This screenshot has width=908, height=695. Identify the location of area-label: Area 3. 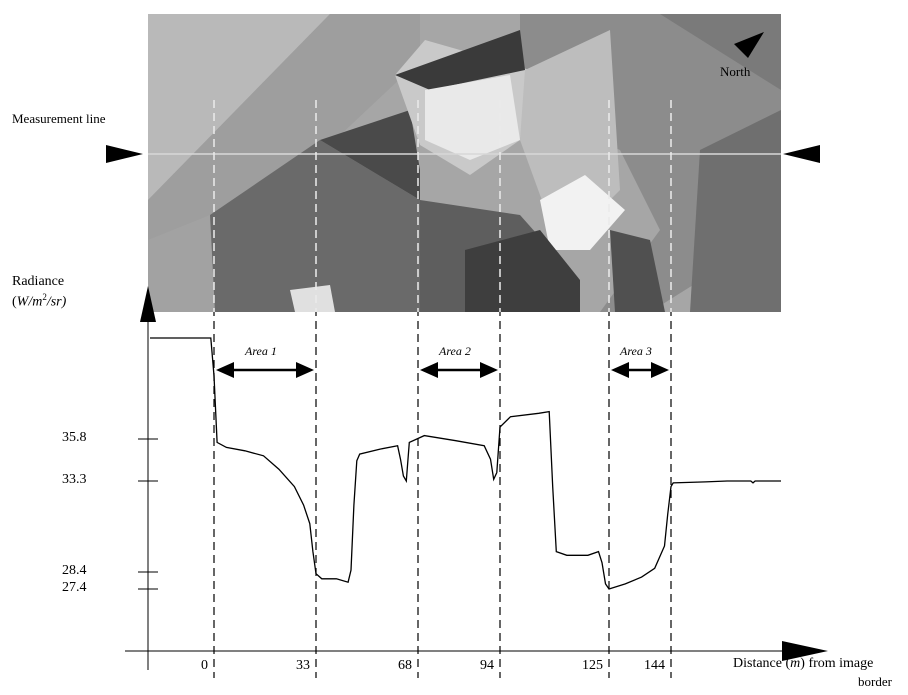
(636, 351).